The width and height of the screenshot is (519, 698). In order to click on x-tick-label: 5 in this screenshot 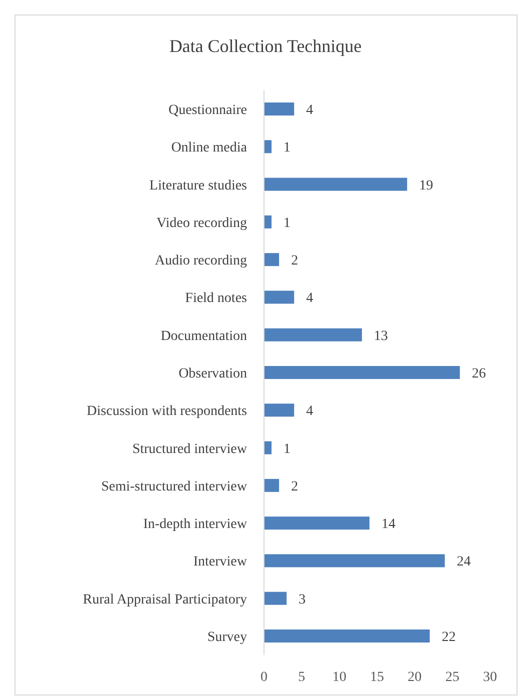, I will do `click(302, 677)`.